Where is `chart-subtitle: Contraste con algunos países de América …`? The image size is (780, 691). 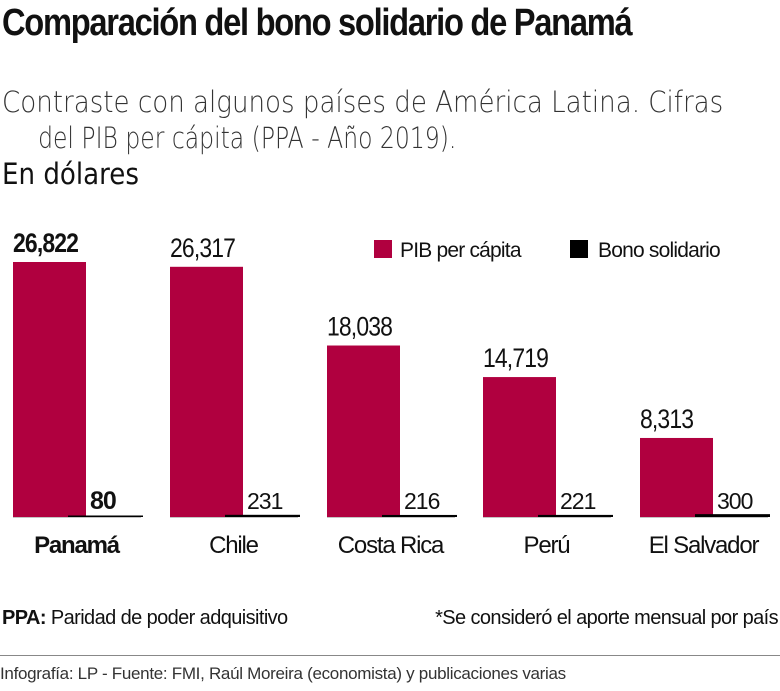 chart-subtitle: Contraste con algunos países de América … is located at coordinates (363, 138).